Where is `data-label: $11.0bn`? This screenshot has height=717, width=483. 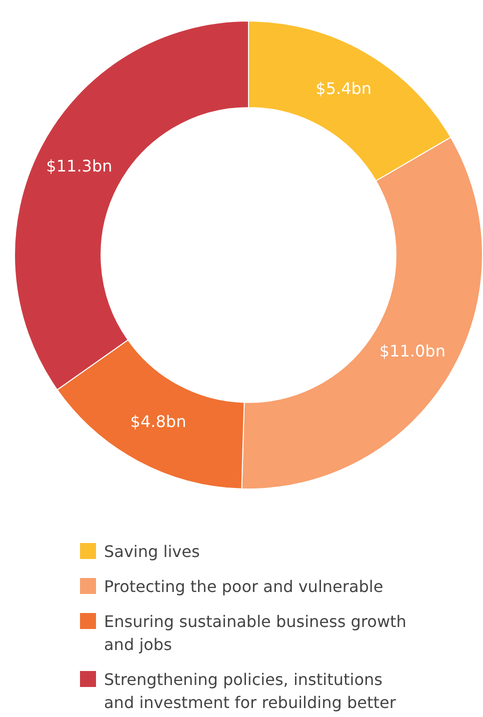
data-label: $11.0bn is located at coordinates (412, 351).